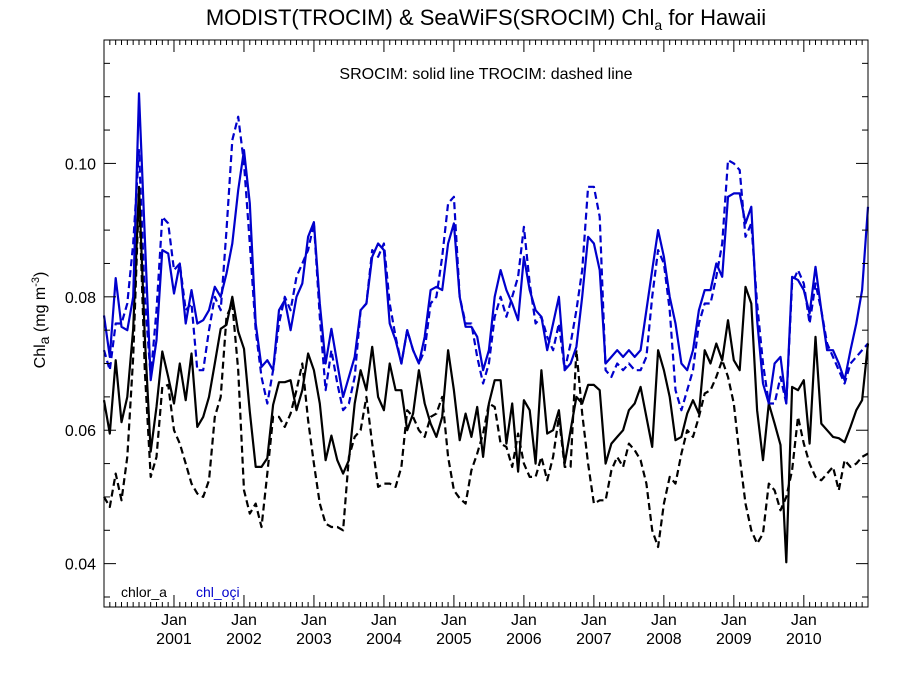  I want to click on y-tick-label: 0.08, so click(80, 298).